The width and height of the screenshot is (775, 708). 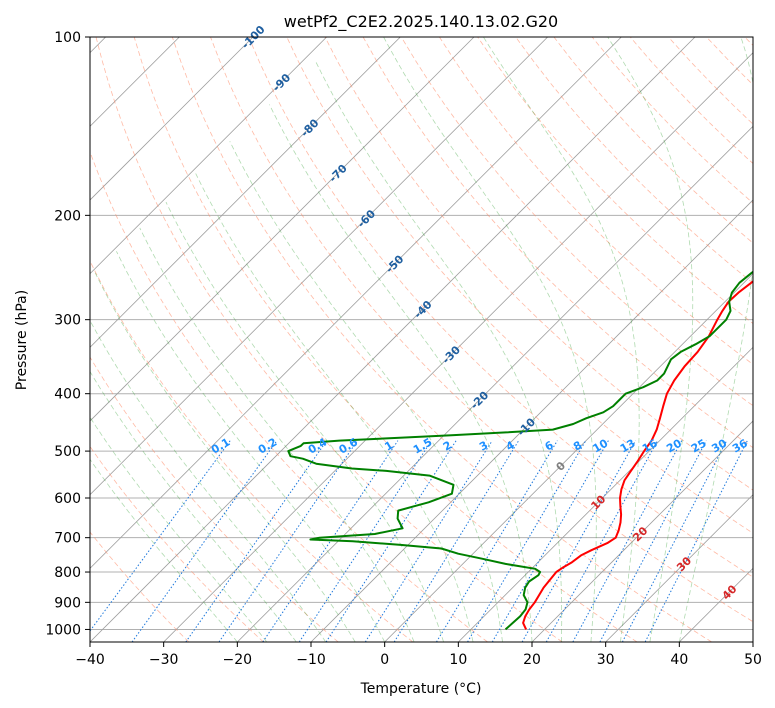 I want to click on y-tick-label: 300, so click(x=67, y=321).